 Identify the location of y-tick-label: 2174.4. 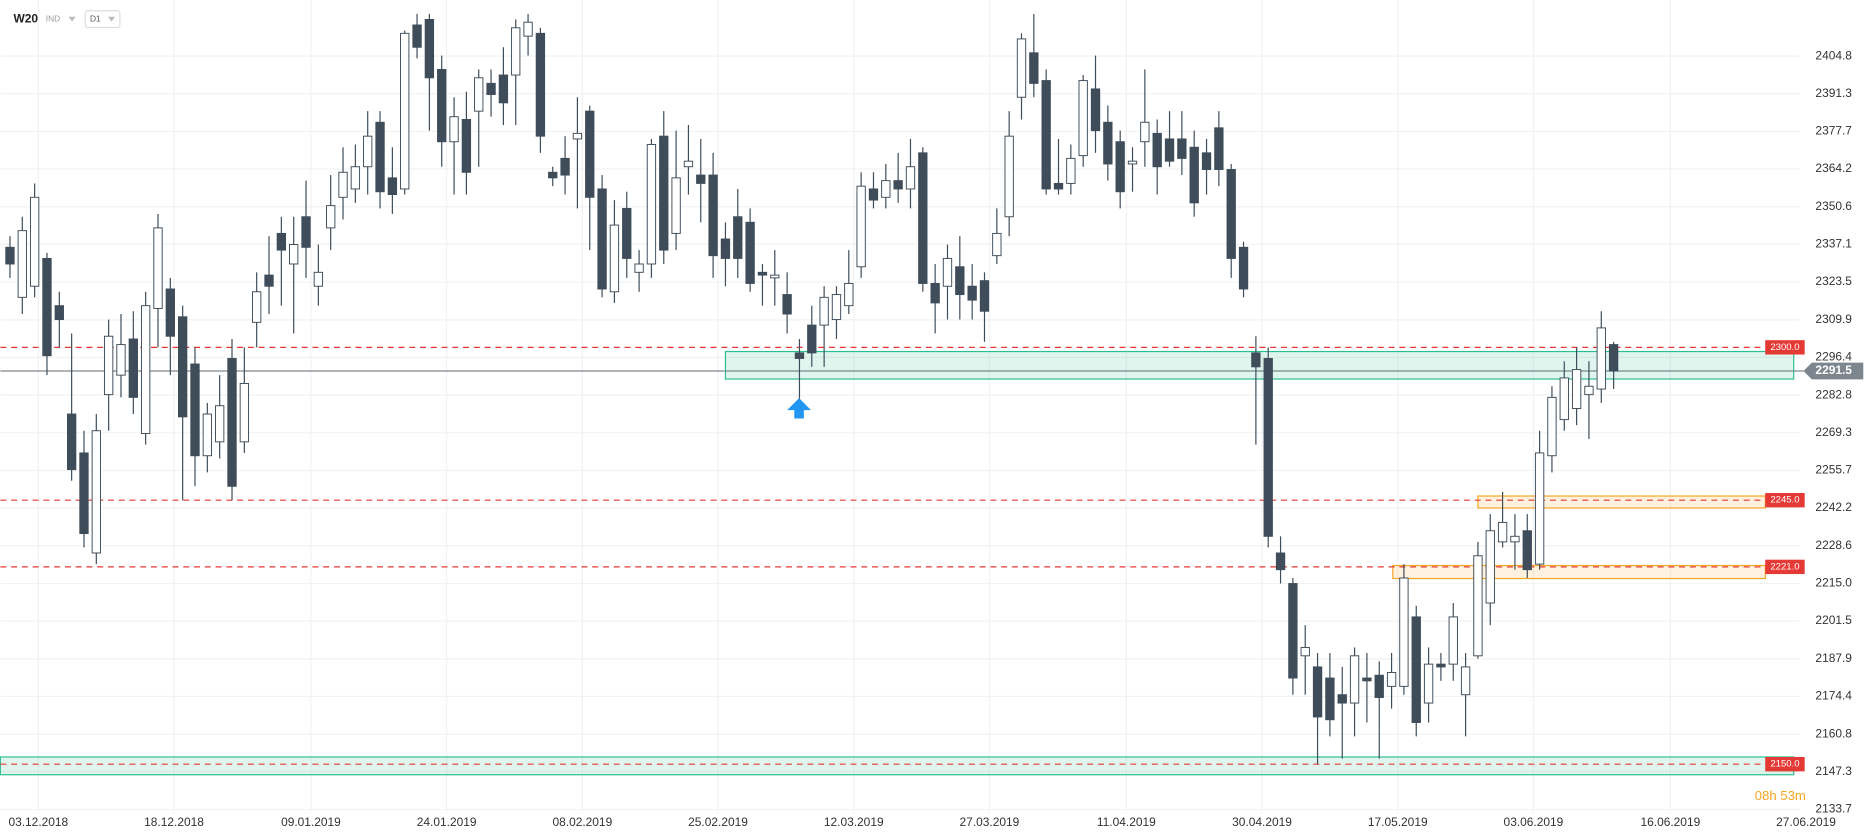
(1833, 696).